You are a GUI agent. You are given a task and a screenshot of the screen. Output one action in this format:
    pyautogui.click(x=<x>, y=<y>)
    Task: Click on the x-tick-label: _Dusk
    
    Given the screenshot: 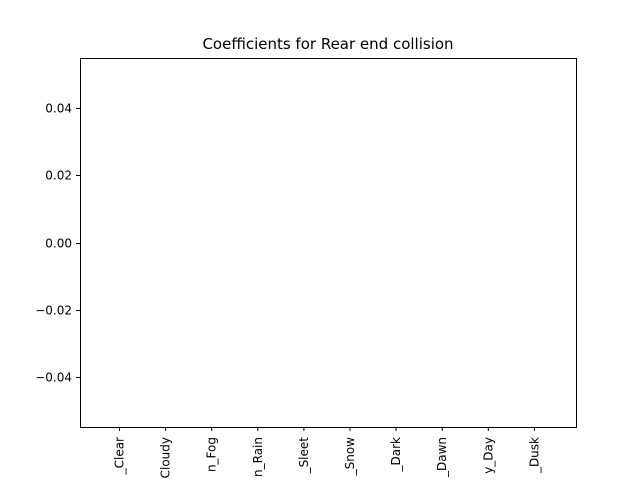 What is the action you would take?
    pyautogui.click(x=534, y=455)
    